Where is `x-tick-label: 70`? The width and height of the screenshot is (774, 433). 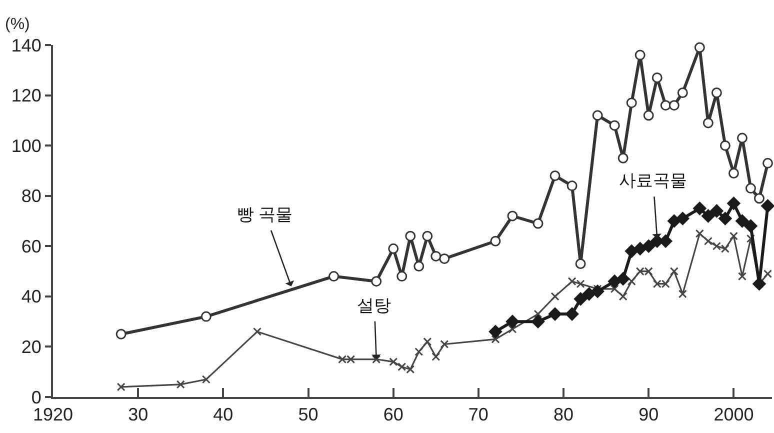 x-tick-label: 70 is located at coordinates (478, 414).